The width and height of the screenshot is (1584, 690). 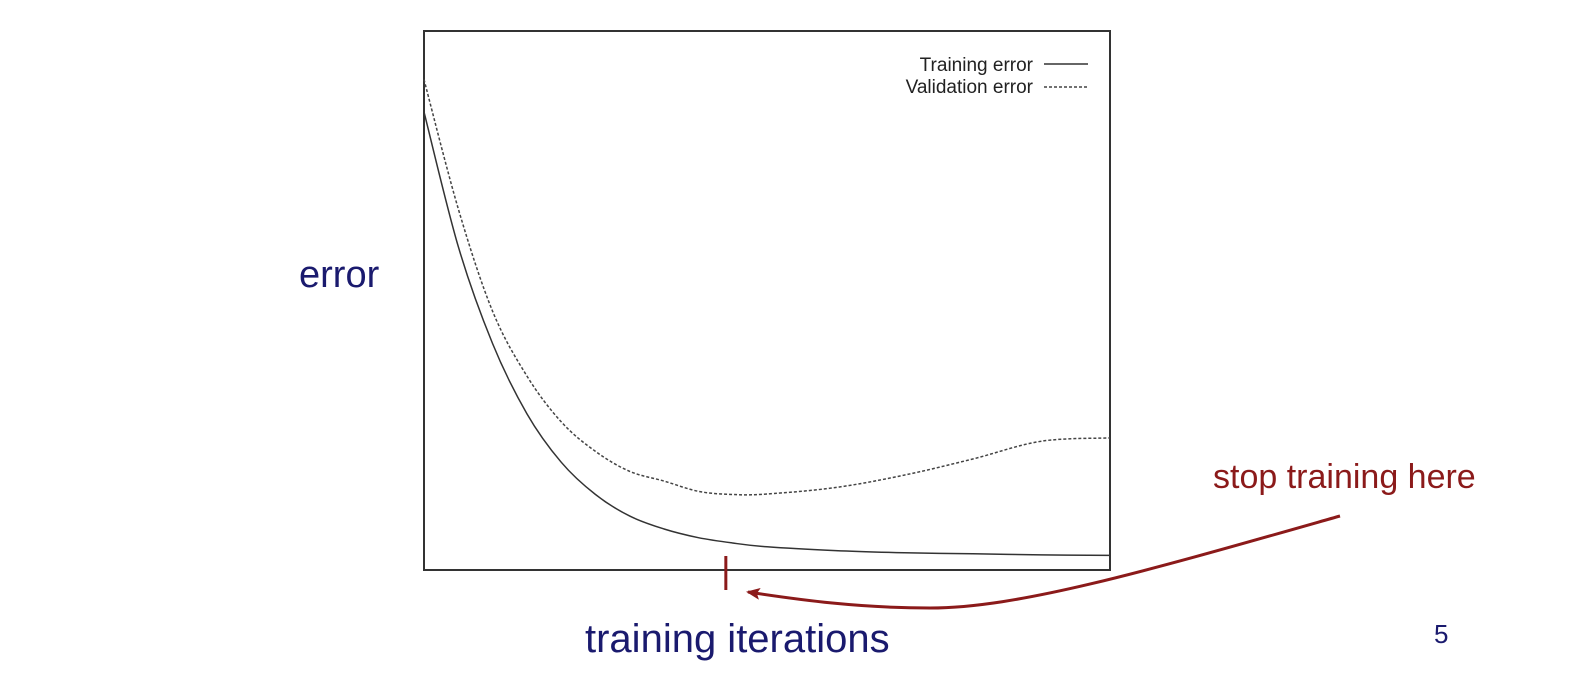 I want to click on page-number: 5, so click(x=1441, y=634).